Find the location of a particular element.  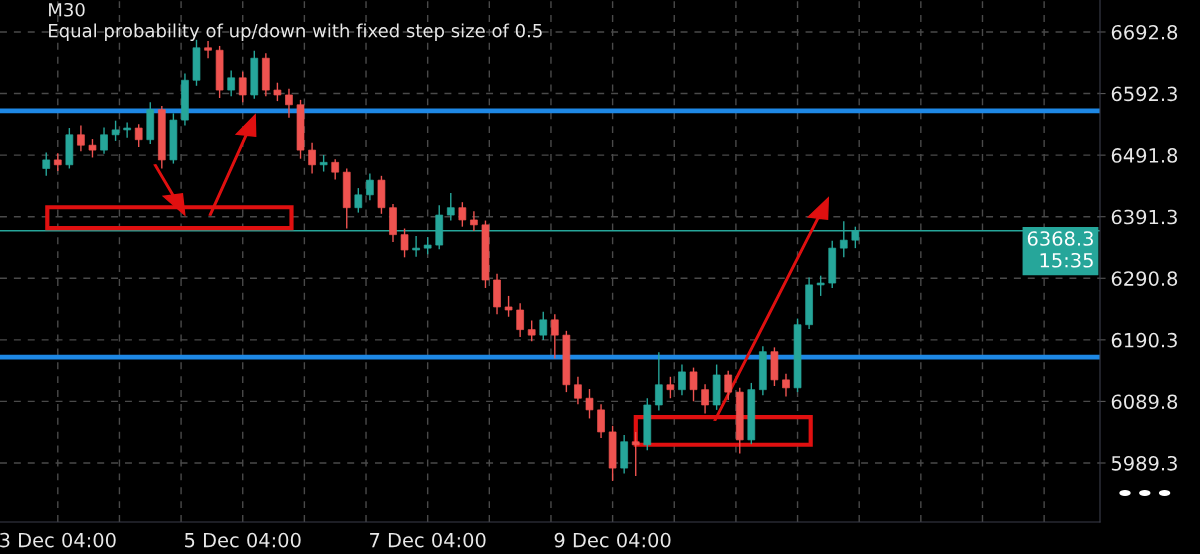

y-tick-label: 6190.3 is located at coordinates (1144, 340).